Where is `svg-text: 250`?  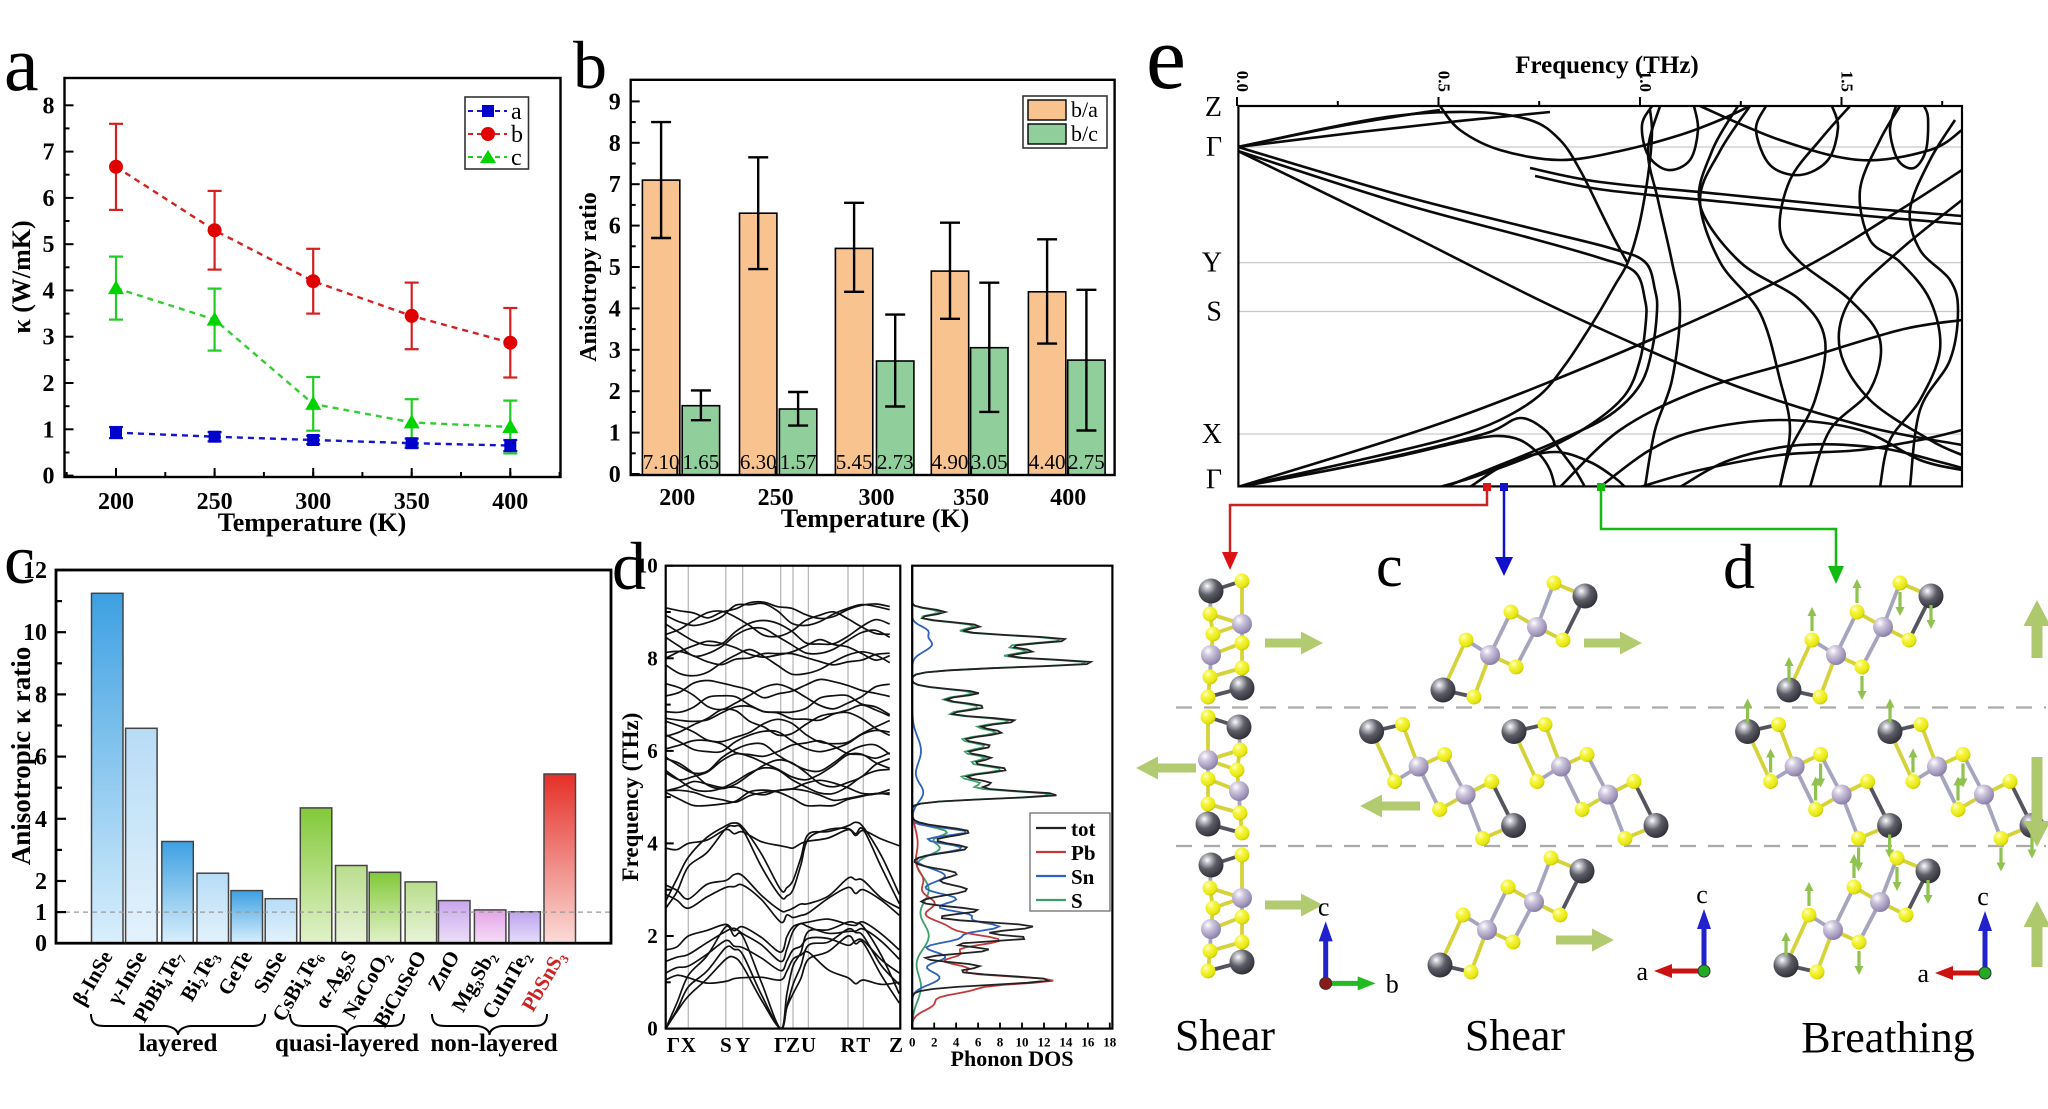 svg-text: 250 is located at coordinates (776, 498).